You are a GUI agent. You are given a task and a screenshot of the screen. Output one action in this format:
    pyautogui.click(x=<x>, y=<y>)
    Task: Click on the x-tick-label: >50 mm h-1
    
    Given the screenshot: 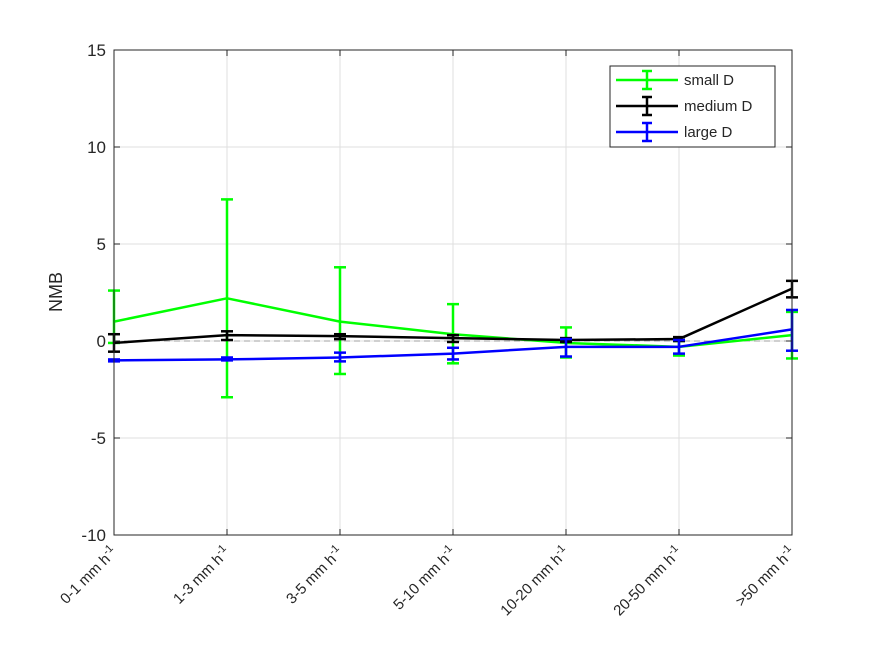 What is the action you would take?
    pyautogui.click(x=765, y=576)
    